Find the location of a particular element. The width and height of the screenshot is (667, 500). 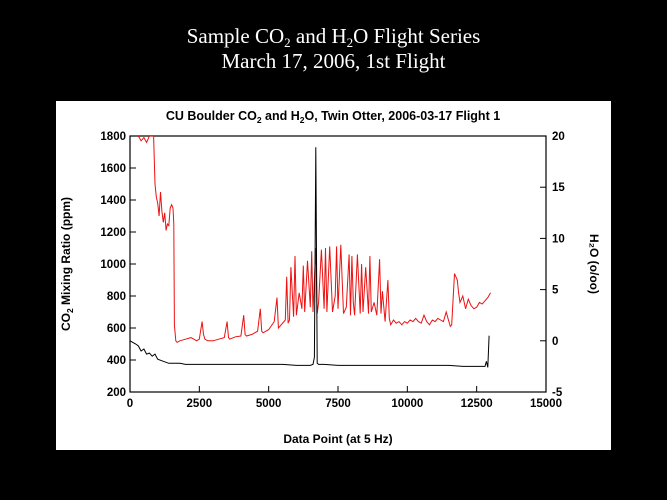

y-left-tick-label: 1800 is located at coordinates (113, 137).